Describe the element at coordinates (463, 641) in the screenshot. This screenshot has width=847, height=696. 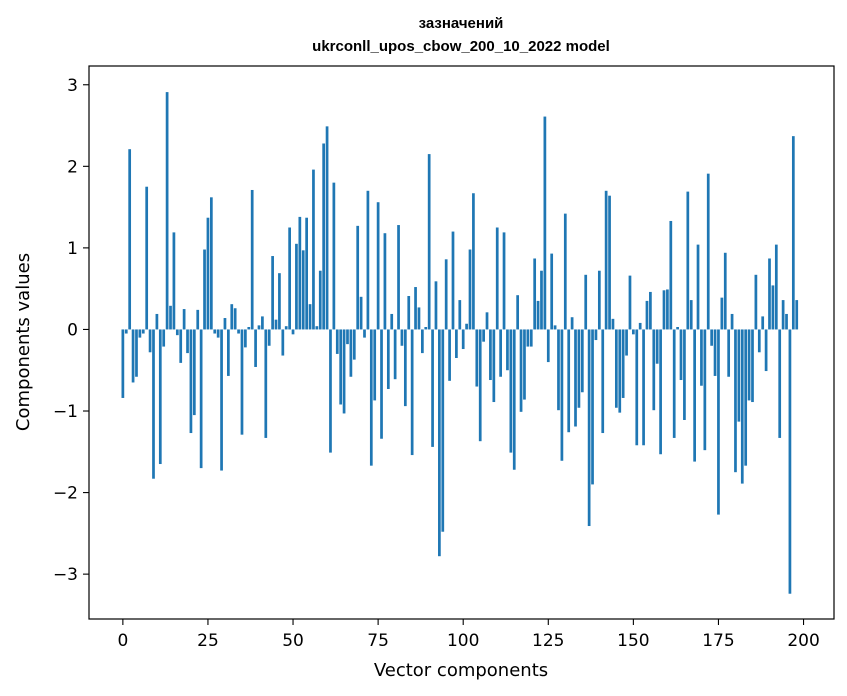
I see `x-tick-label: 100` at that location.